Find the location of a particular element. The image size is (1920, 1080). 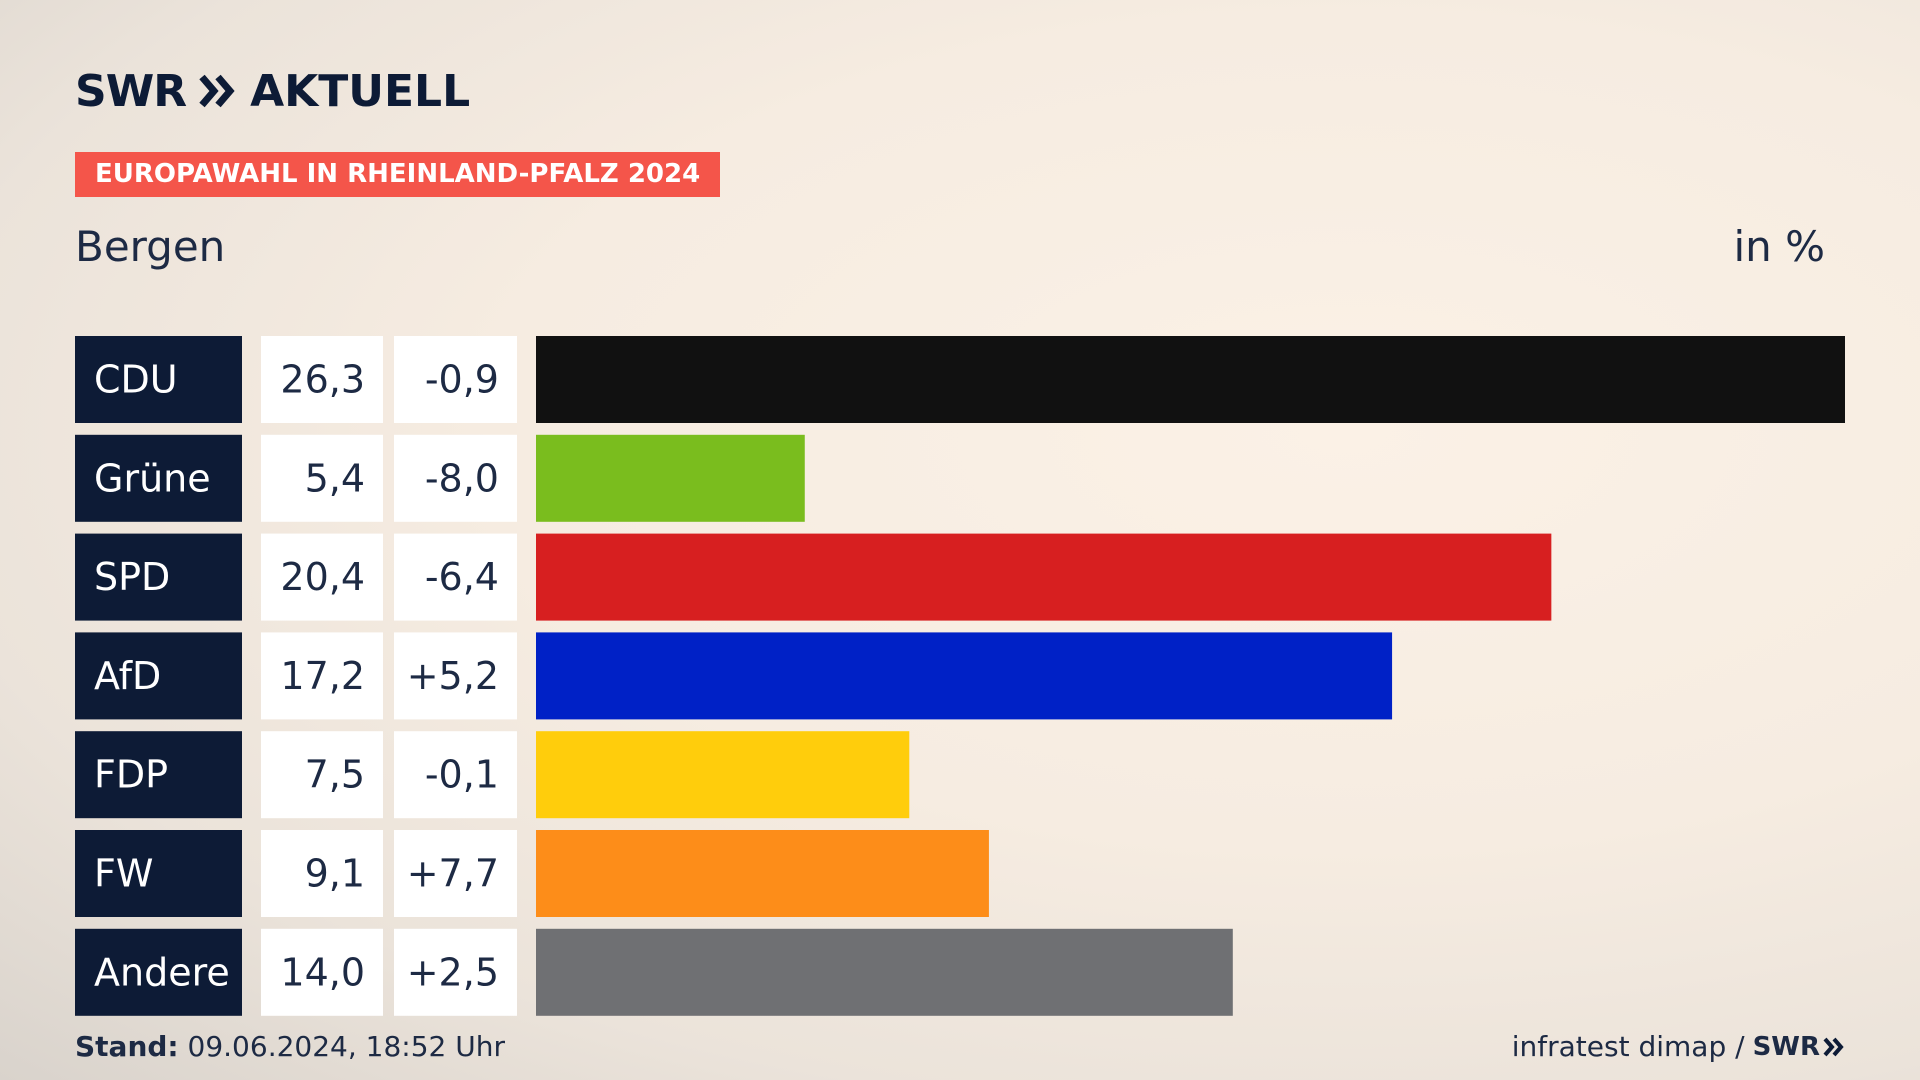

change-label: +7,7 is located at coordinates (453, 874).